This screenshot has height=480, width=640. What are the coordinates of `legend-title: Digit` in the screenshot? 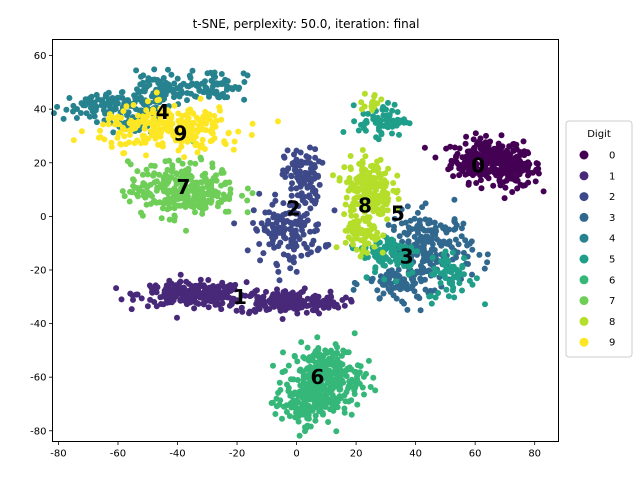 It's located at (599, 134).